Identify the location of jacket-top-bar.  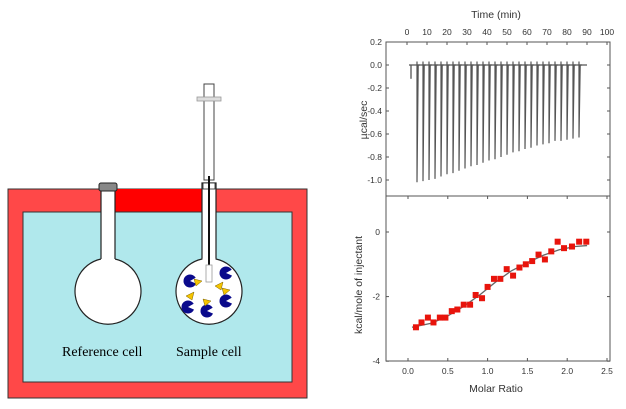
(159, 200).